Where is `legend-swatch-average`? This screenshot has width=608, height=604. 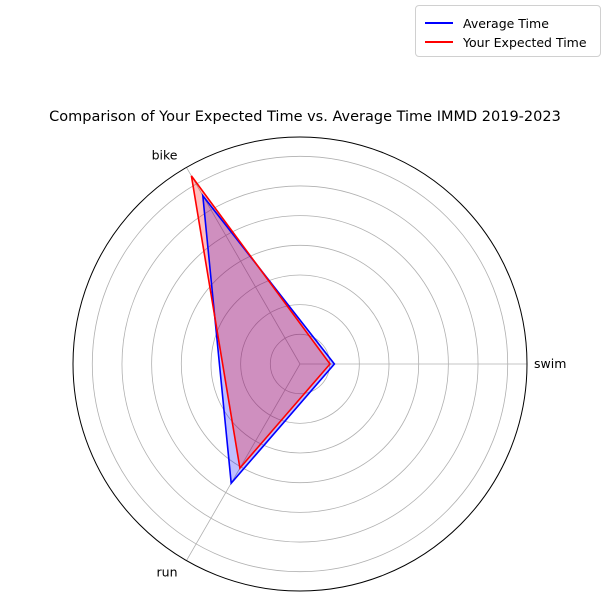
legend-swatch-average is located at coordinates (439, 23).